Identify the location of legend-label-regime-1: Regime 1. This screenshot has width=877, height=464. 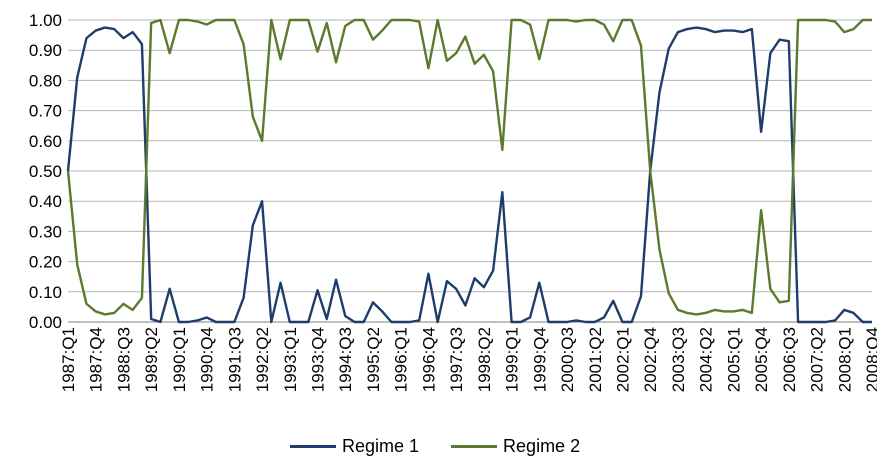
(381, 446).